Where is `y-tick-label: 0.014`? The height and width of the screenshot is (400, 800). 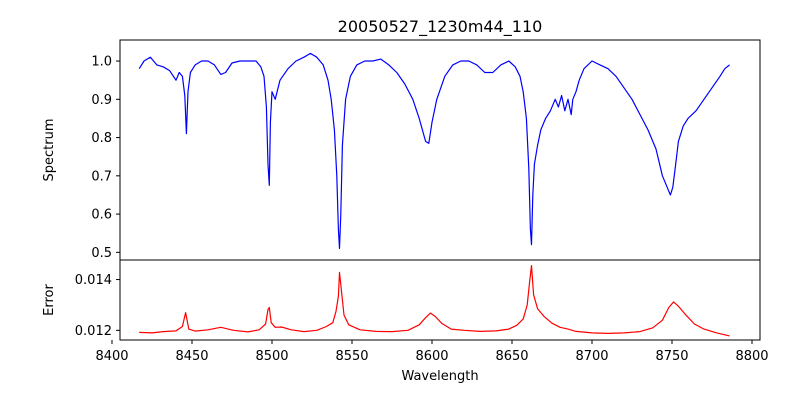
y-tick-label: 0.014 is located at coordinates (93, 280).